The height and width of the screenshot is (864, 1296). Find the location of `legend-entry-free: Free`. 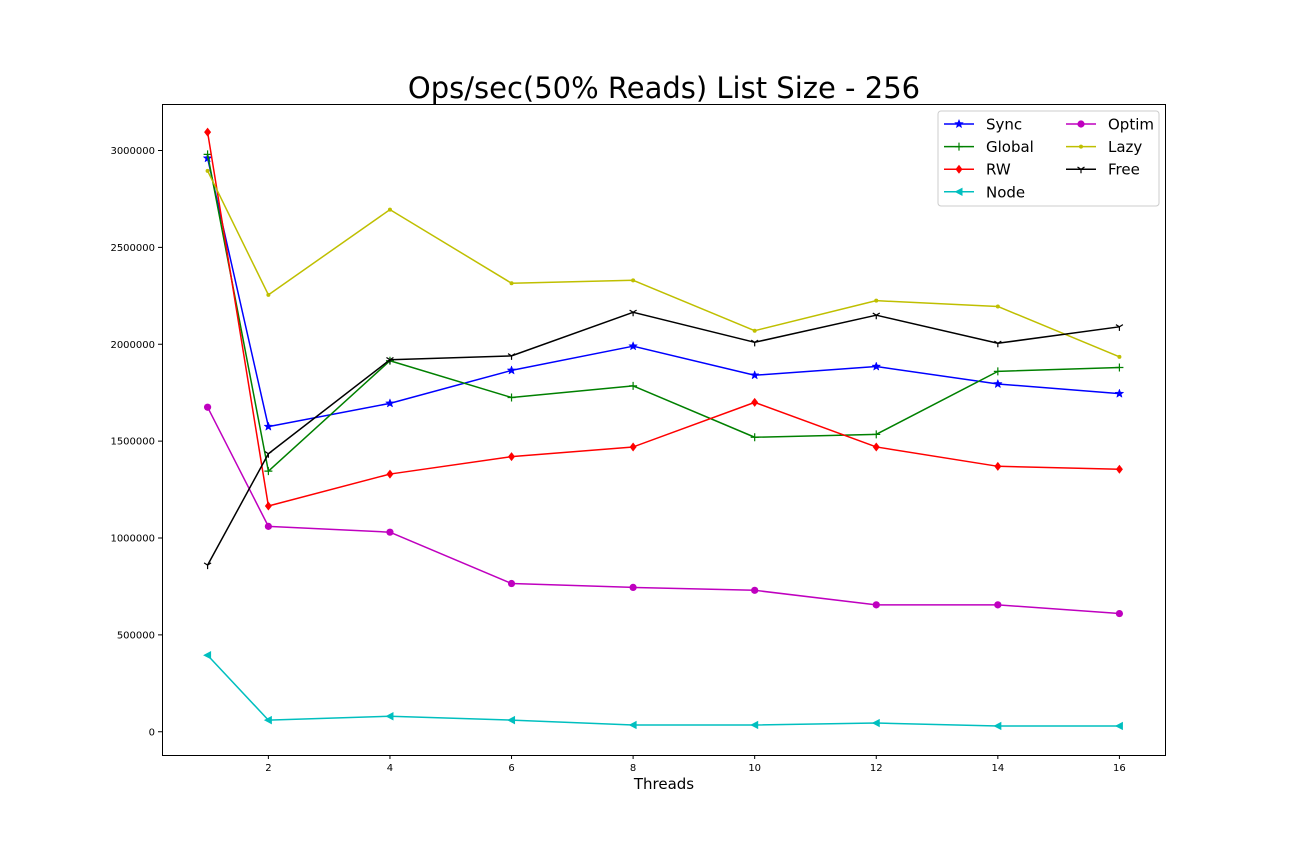

legend-entry-free: Free is located at coordinates (1103, 170).